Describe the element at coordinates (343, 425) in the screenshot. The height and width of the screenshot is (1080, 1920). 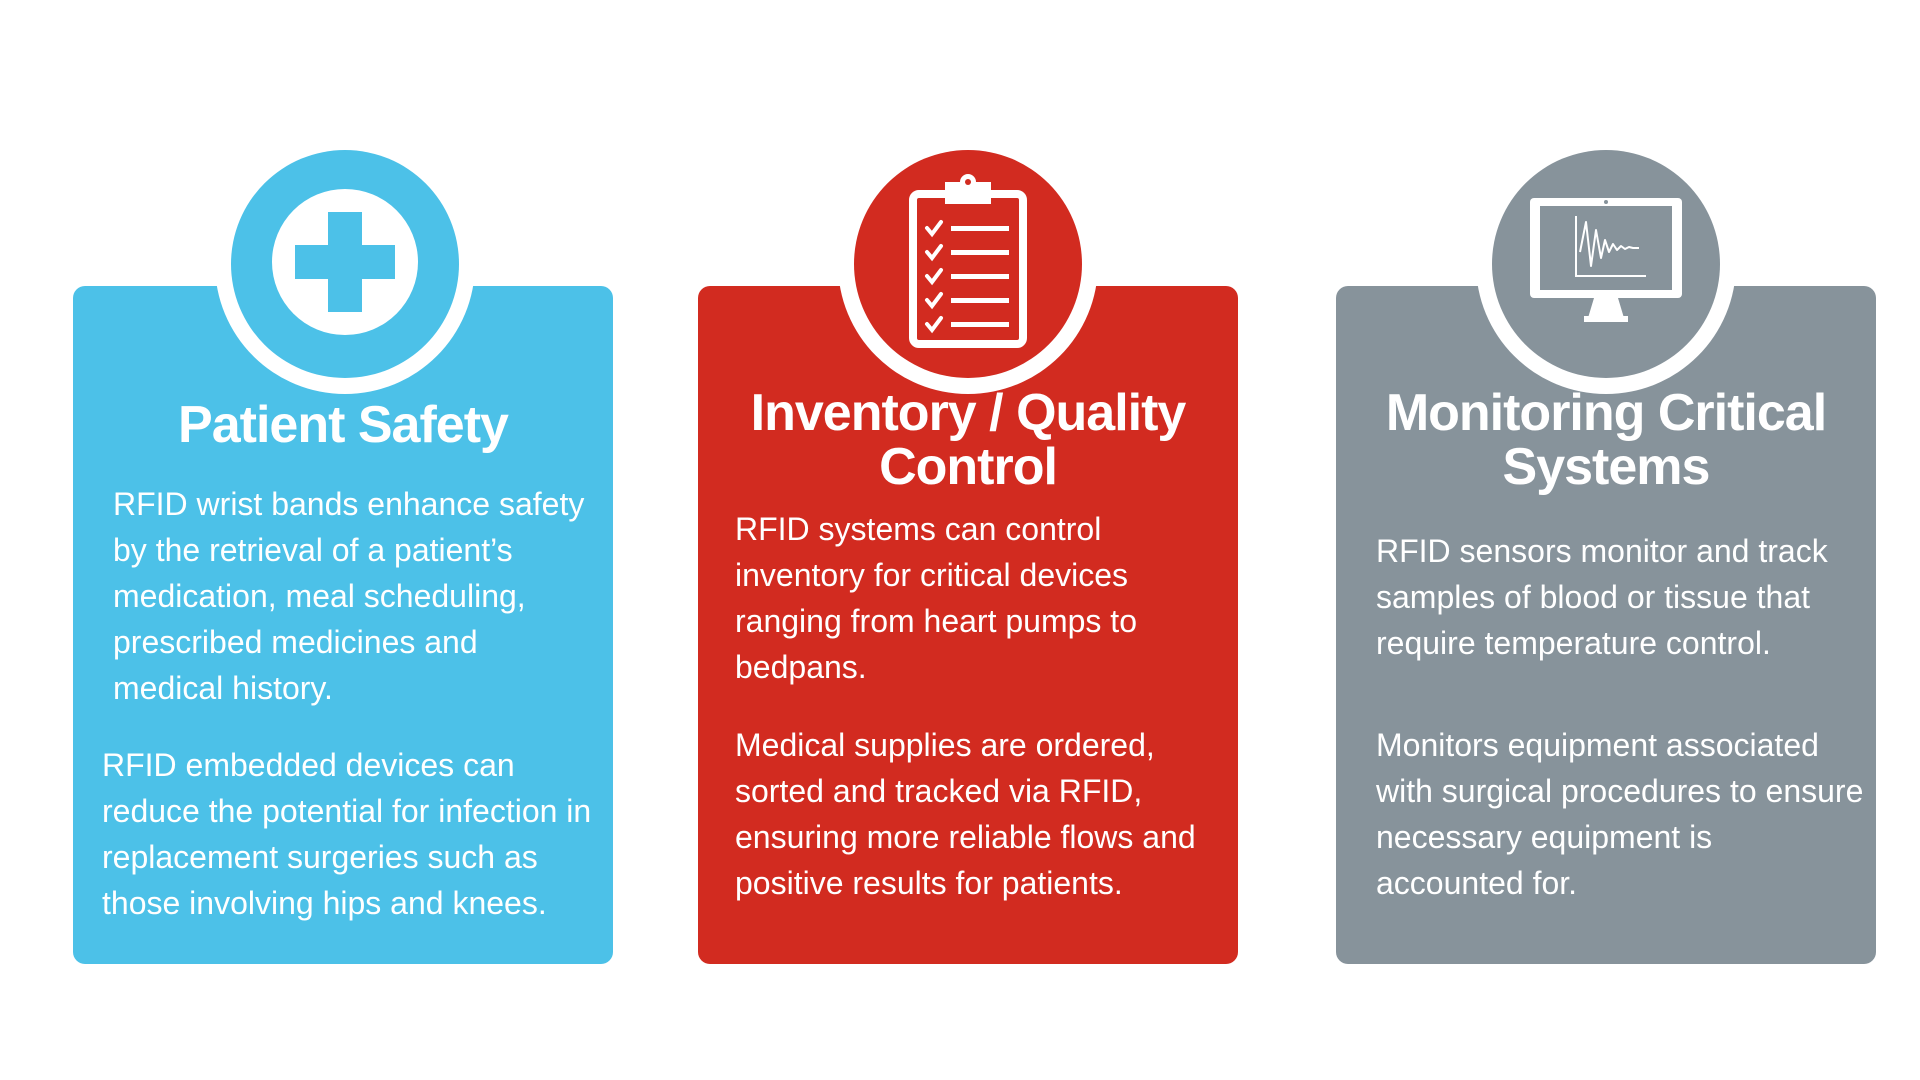
I see `card-title: Patient Safety` at that location.